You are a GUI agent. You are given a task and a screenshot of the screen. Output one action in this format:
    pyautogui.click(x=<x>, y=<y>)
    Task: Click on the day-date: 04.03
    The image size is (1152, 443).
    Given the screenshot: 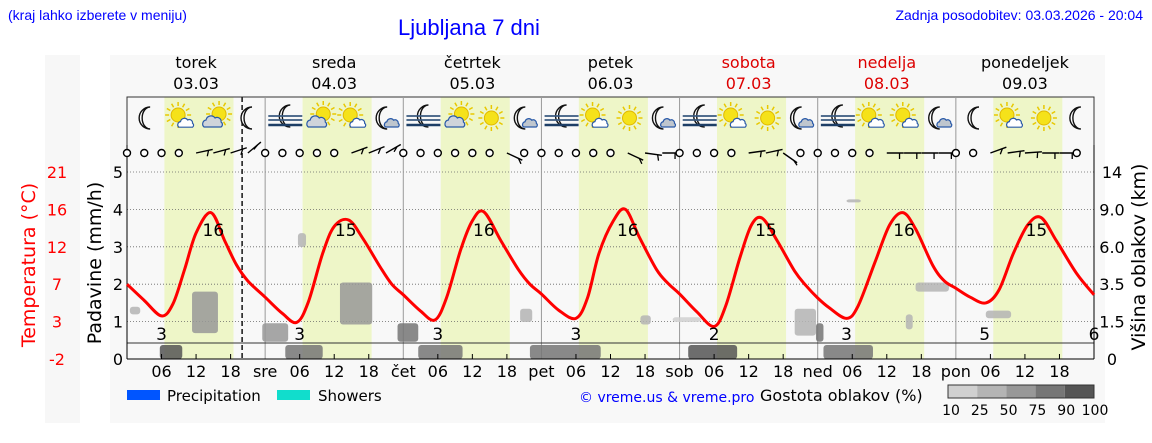 What is the action you would take?
    pyautogui.click(x=334, y=83)
    